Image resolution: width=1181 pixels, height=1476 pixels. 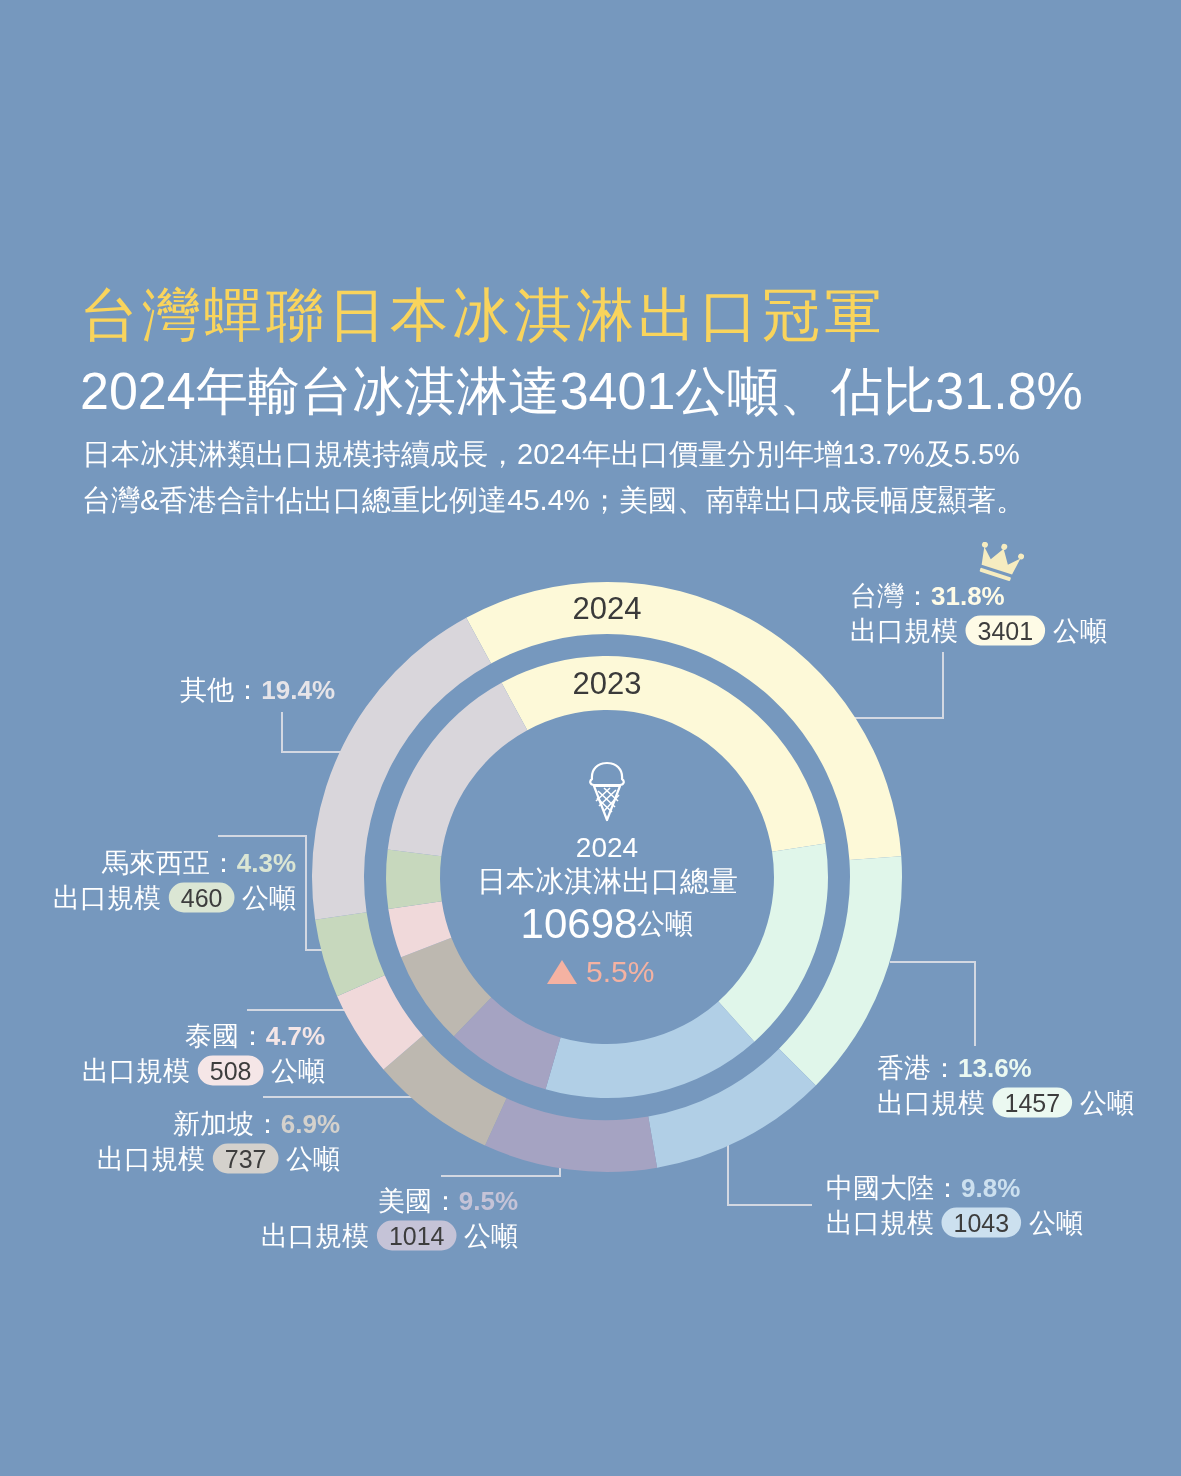 What do you see at coordinates (880, 1187) in the screenshot?
I see `slice-label: 中國大陸` at bounding box center [880, 1187].